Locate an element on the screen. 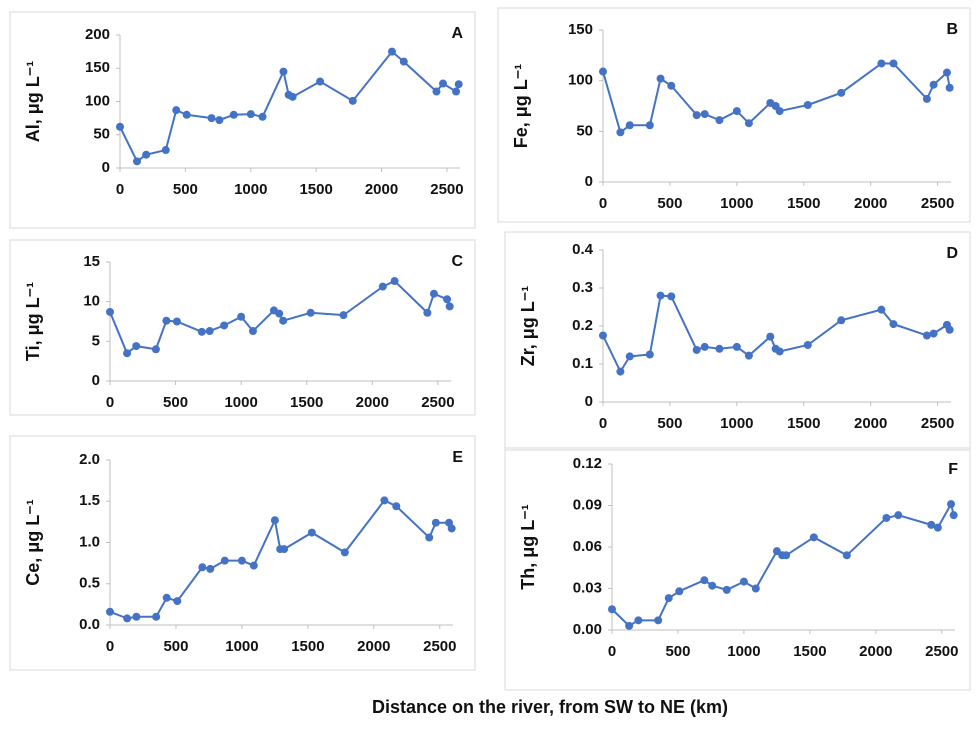 This screenshot has height=733, width=976. y-tick-label: 0.1 is located at coordinates (582, 363).